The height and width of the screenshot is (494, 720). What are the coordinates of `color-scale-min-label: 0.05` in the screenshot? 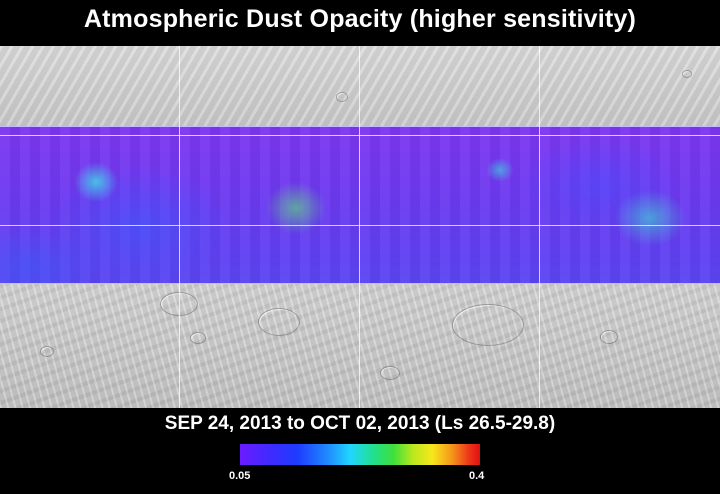 It's located at (240, 476).